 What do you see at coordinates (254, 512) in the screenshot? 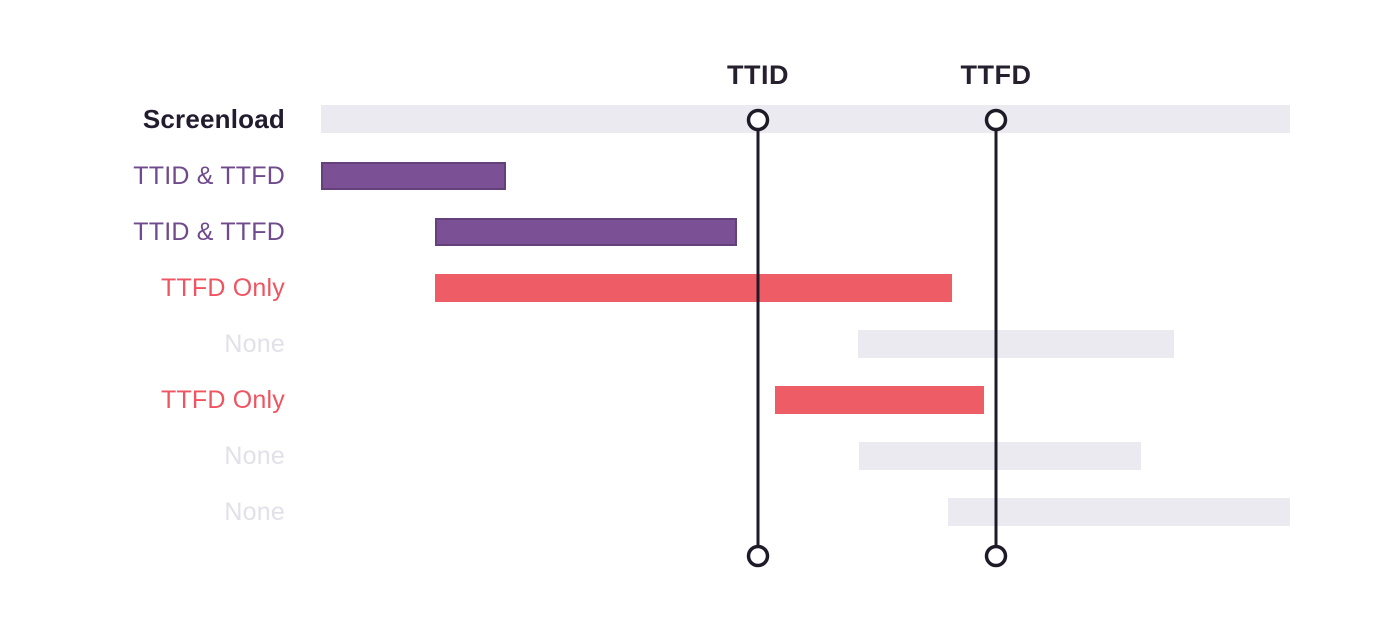
I see `row-label-none-7: None` at bounding box center [254, 512].